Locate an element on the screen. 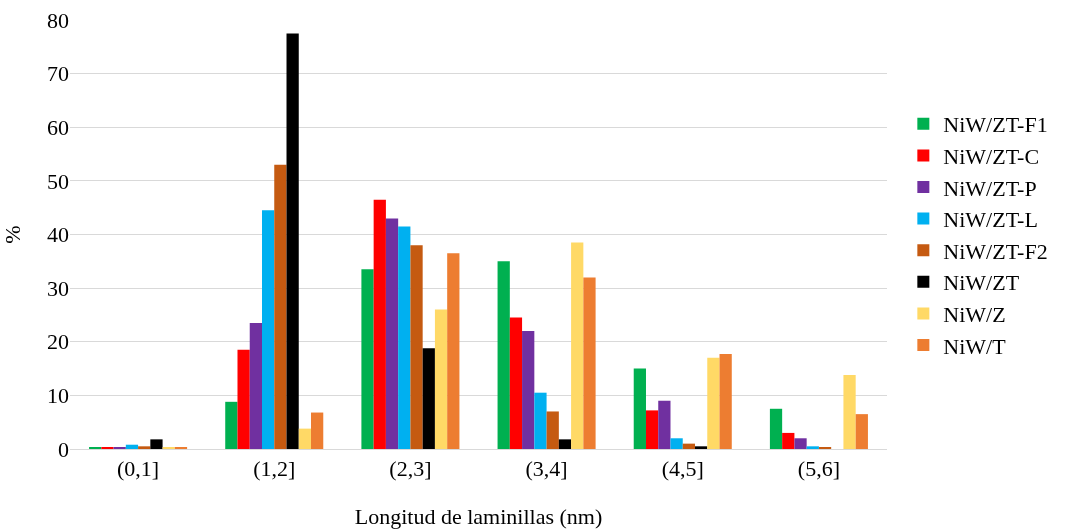 The height and width of the screenshot is (529, 1077). legend-label: NiW/ZT-F1 is located at coordinates (995, 125).